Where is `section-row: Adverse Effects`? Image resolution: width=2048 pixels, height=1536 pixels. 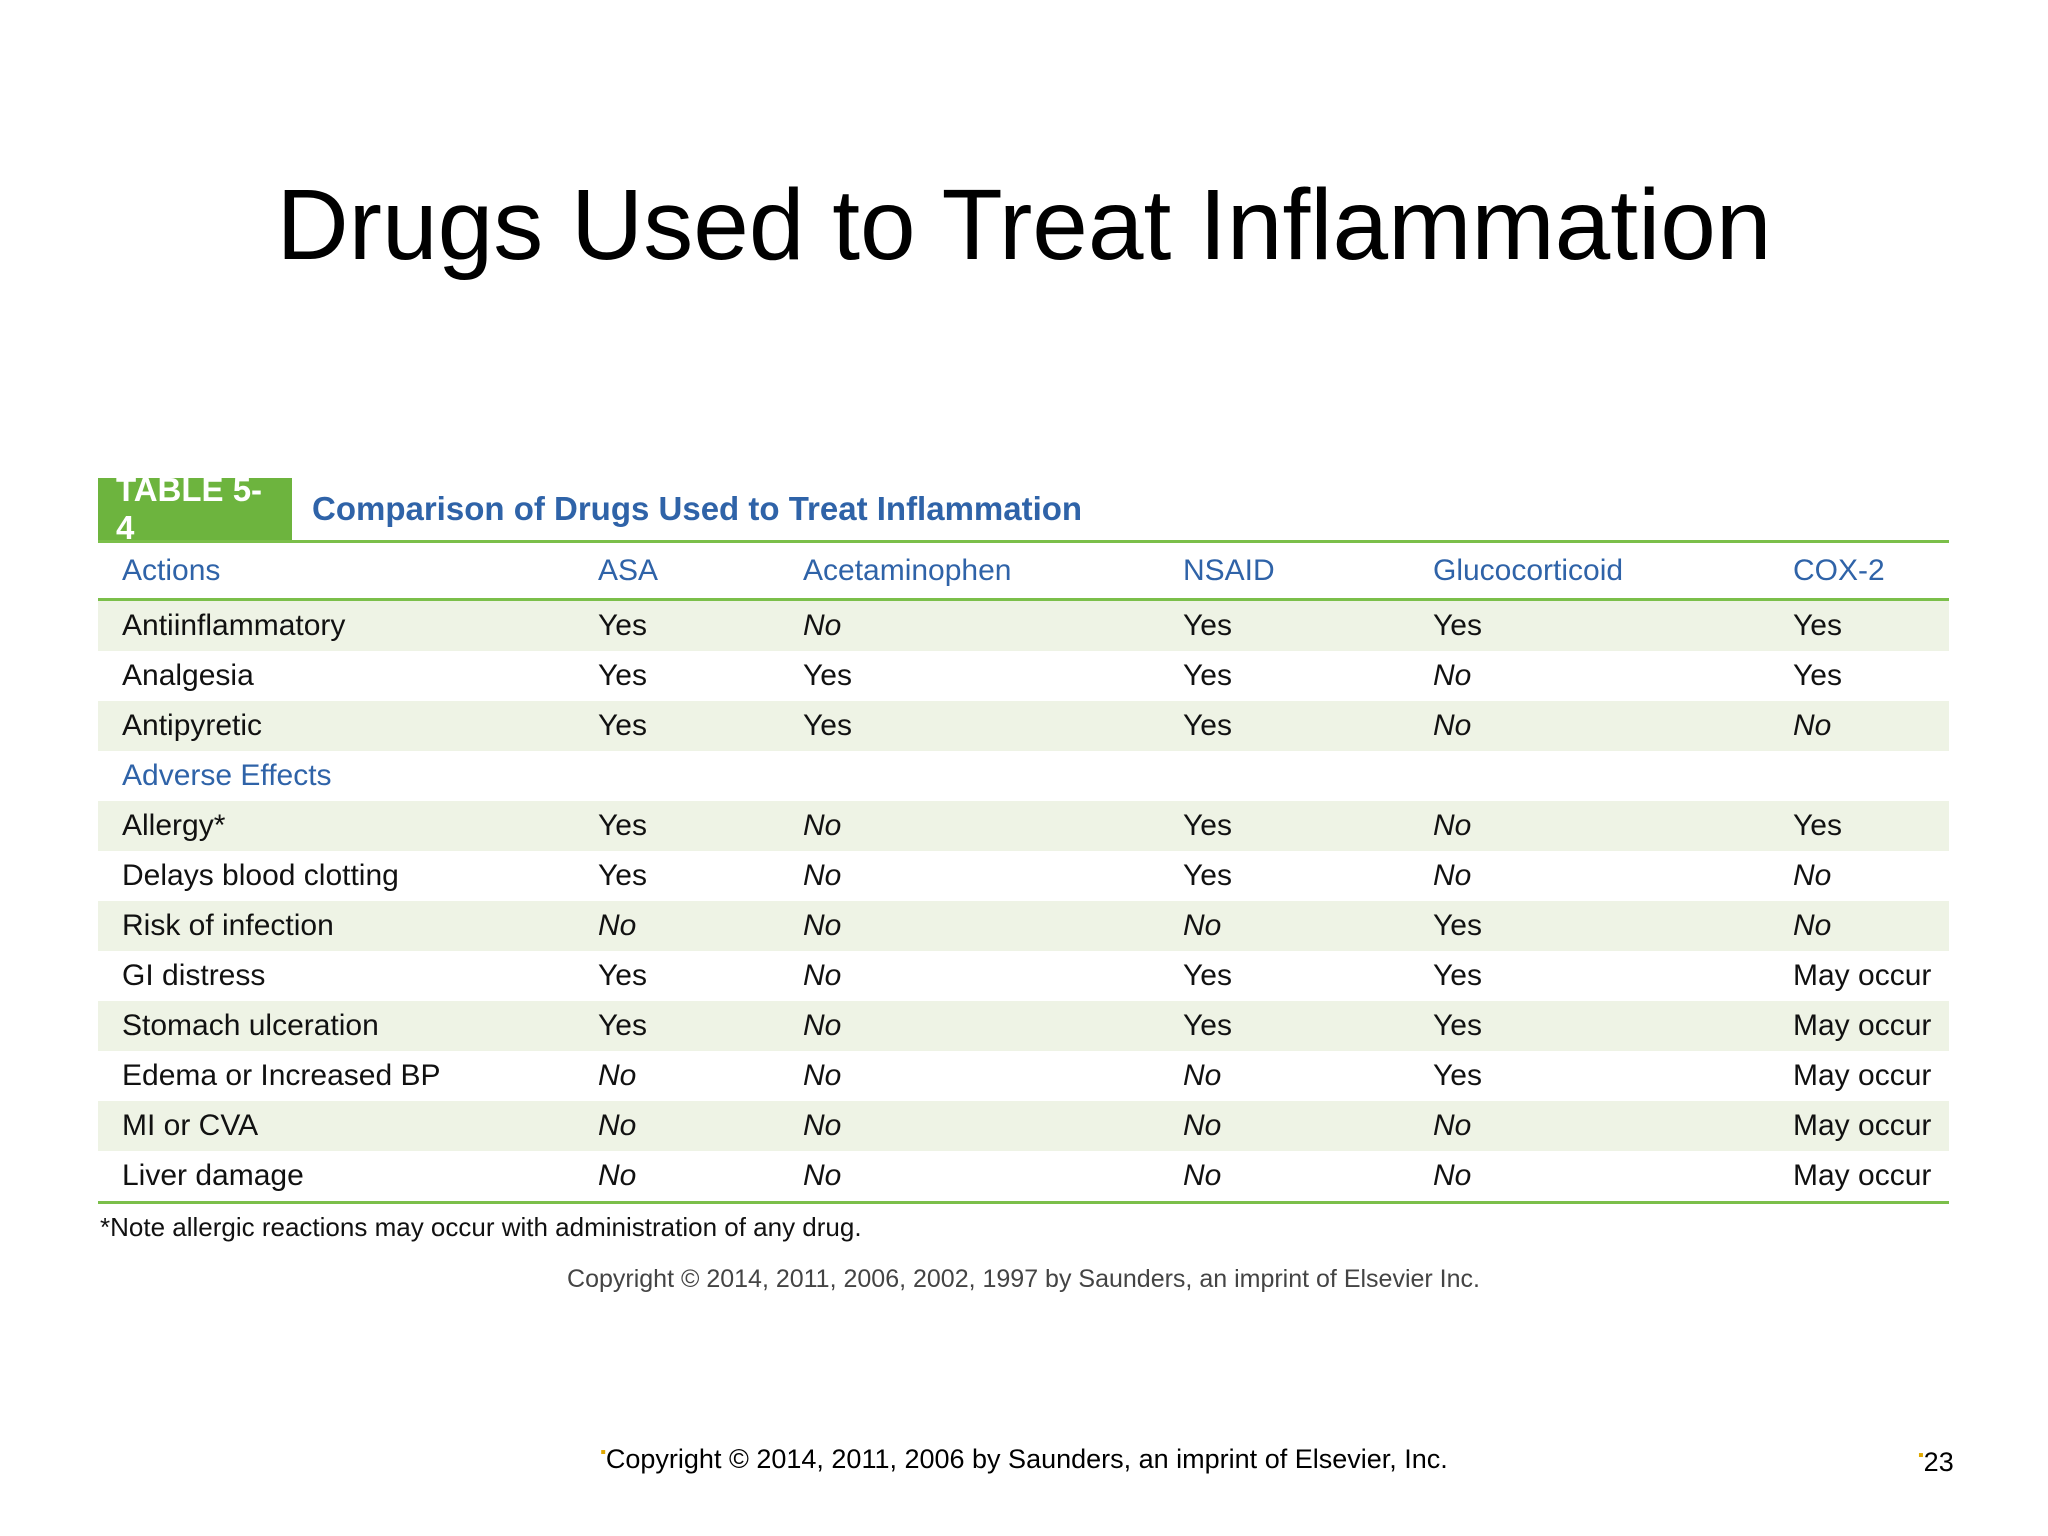
section-row: Adverse Effects is located at coordinates (1023, 776).